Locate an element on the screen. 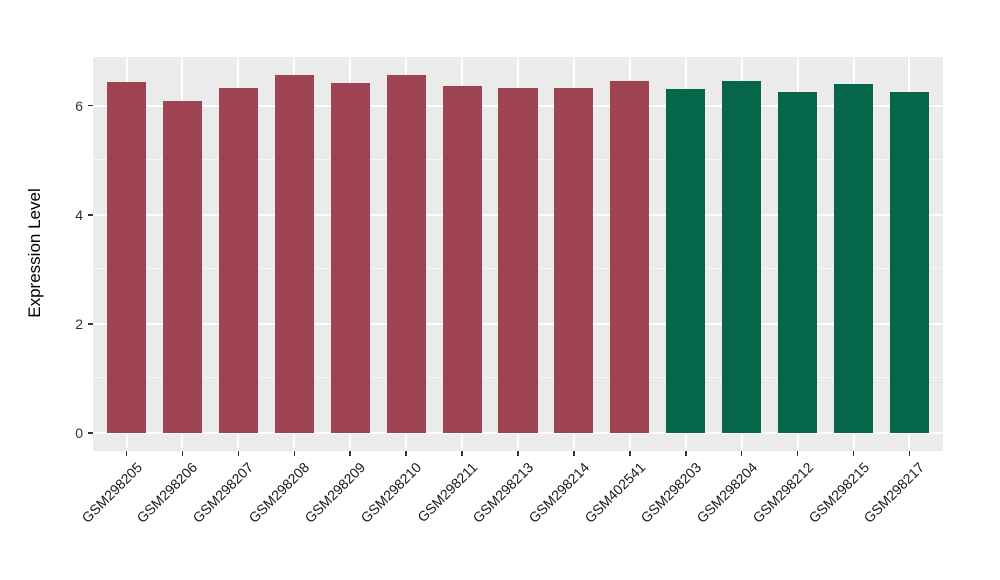  bar-GSM298203 is located at coordinates (686, 261).